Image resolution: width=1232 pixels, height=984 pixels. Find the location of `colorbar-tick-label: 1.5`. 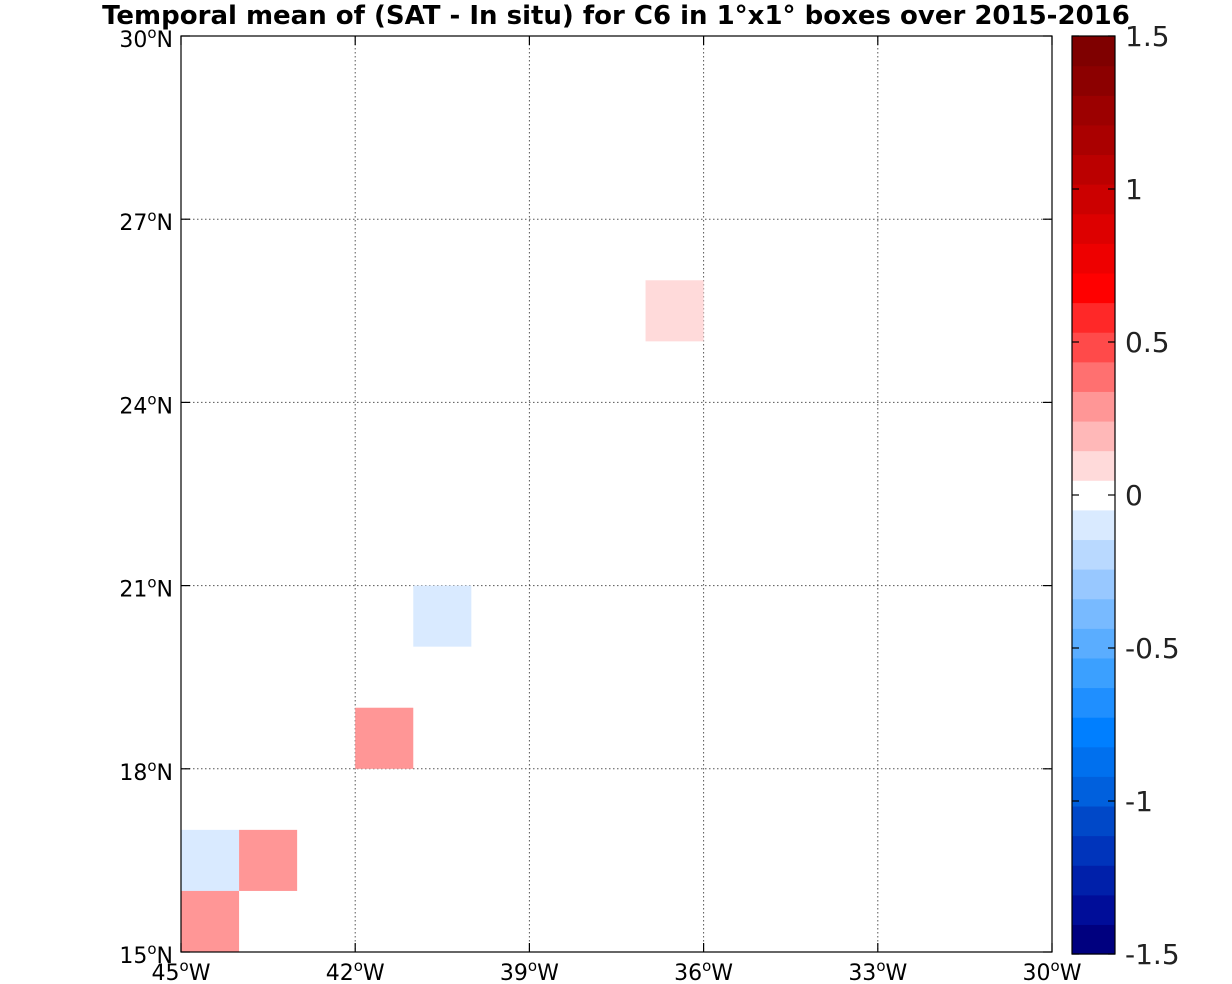

colorbar-tick-label: 1.5 is located at coordinates (1147, 36).